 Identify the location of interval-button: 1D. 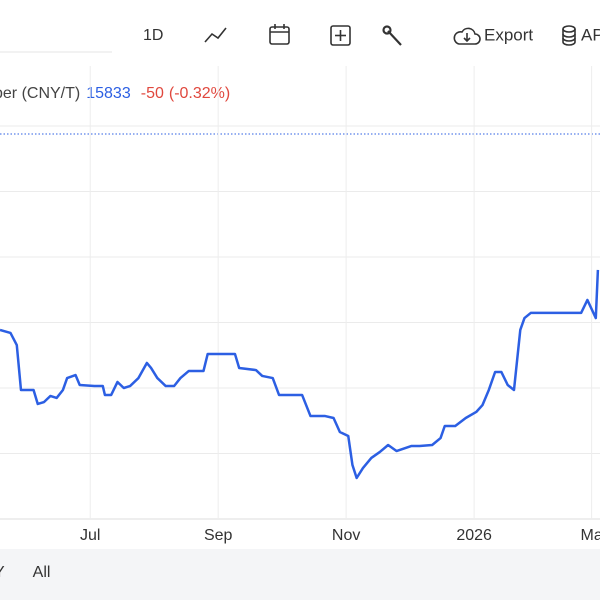
(153, 35).